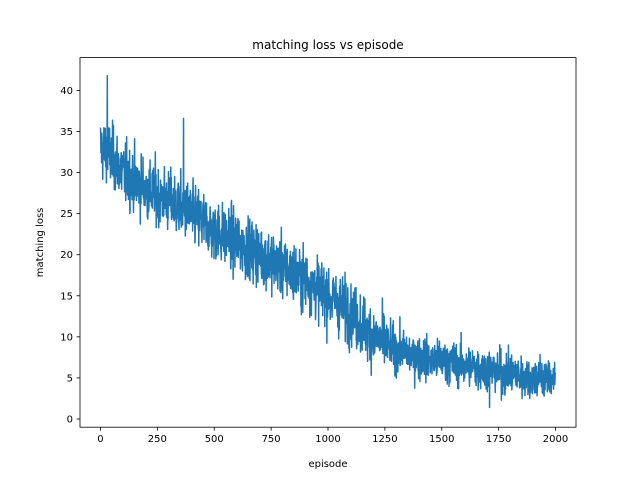  What do you see at coordinates (66, 255) in the screenshot?
I see `y-tick-label: 20` at bounding box center [66, 255].